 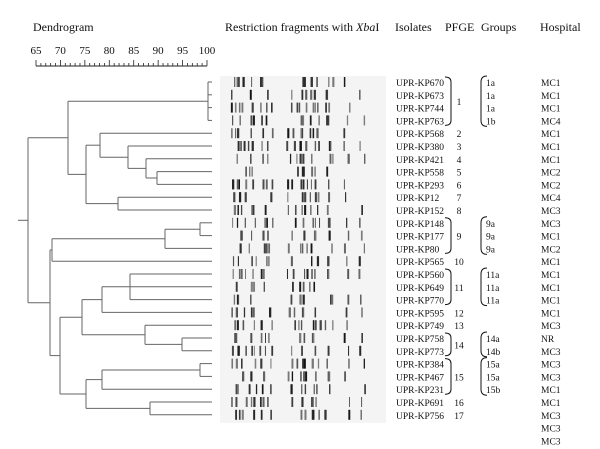 I want to click on pfge-type-label: 2, so click(x=459, y=135).